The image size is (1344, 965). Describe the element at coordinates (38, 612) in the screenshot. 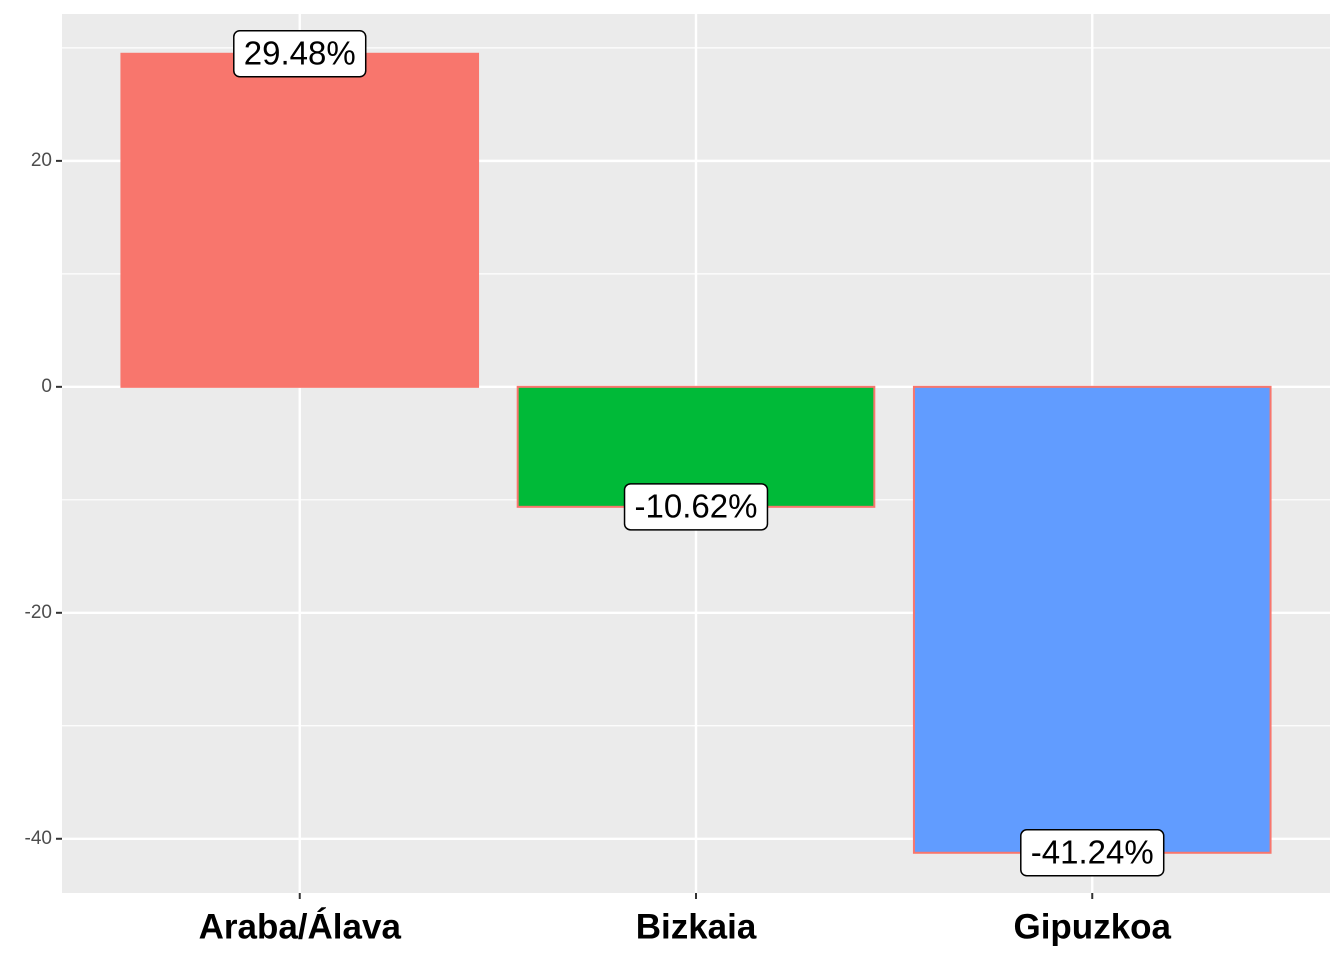

I see `y-tick-label: -20` at that location.